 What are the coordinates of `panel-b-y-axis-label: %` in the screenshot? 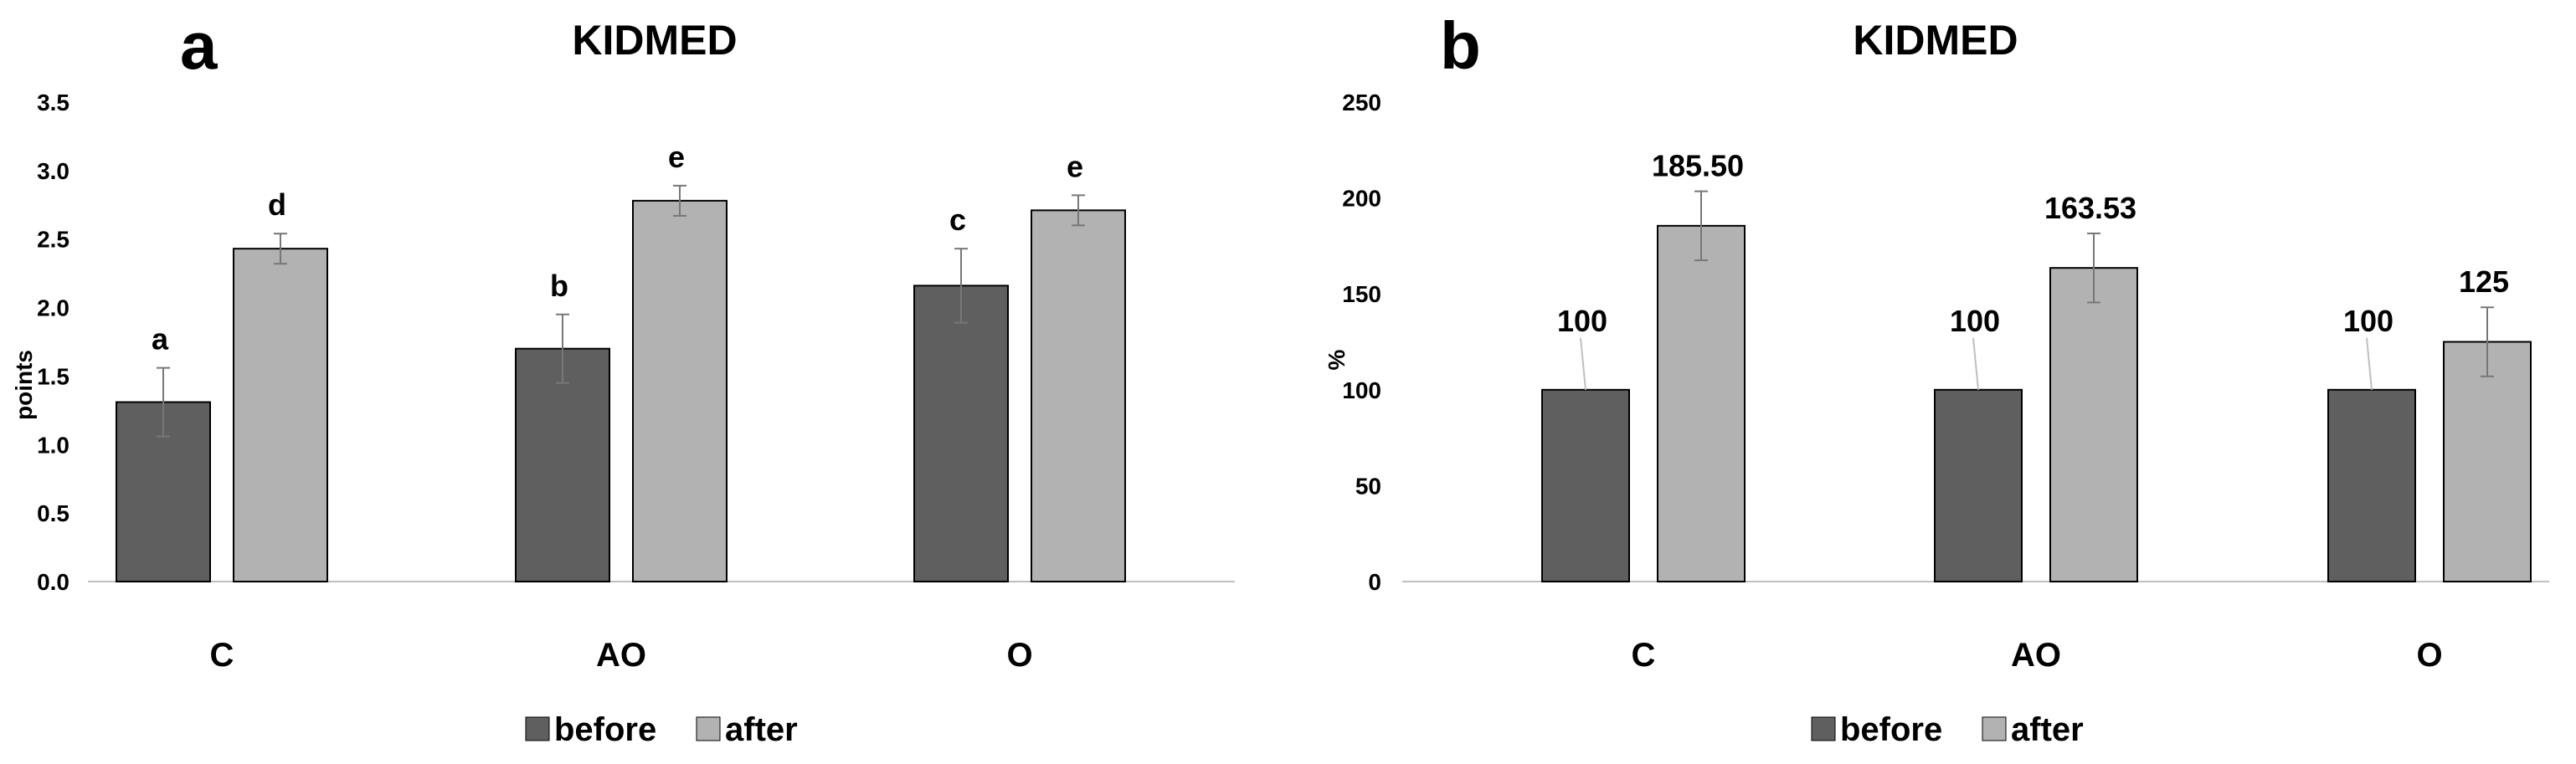 It's located at (1337, 359).